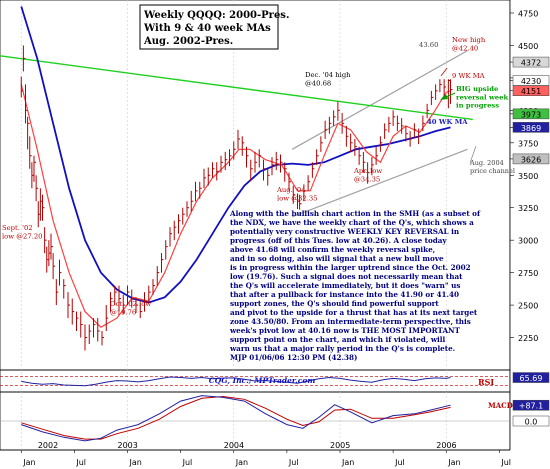 The height and width of the screenshot is (469, 550). What do you see at coordinates (207, 28) in the screenshot?
I see `title-line-2: With 9 & 40 week MAs` at bounding box center [207, 28].